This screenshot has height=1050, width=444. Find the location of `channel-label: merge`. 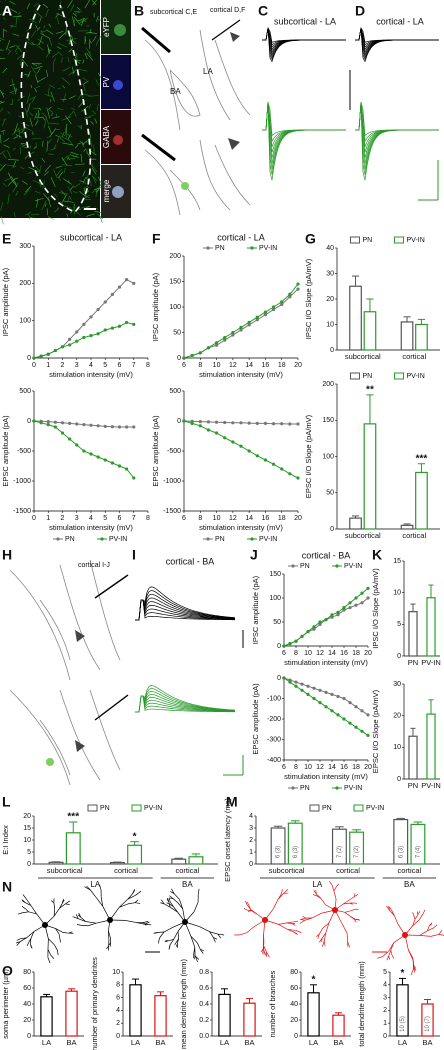

channel-label: merge is located at coordinates (106, 190).